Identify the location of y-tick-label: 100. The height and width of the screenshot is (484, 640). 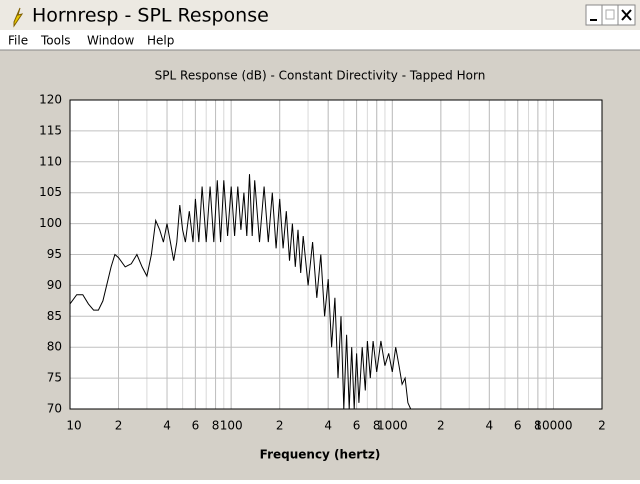
(50, 223).